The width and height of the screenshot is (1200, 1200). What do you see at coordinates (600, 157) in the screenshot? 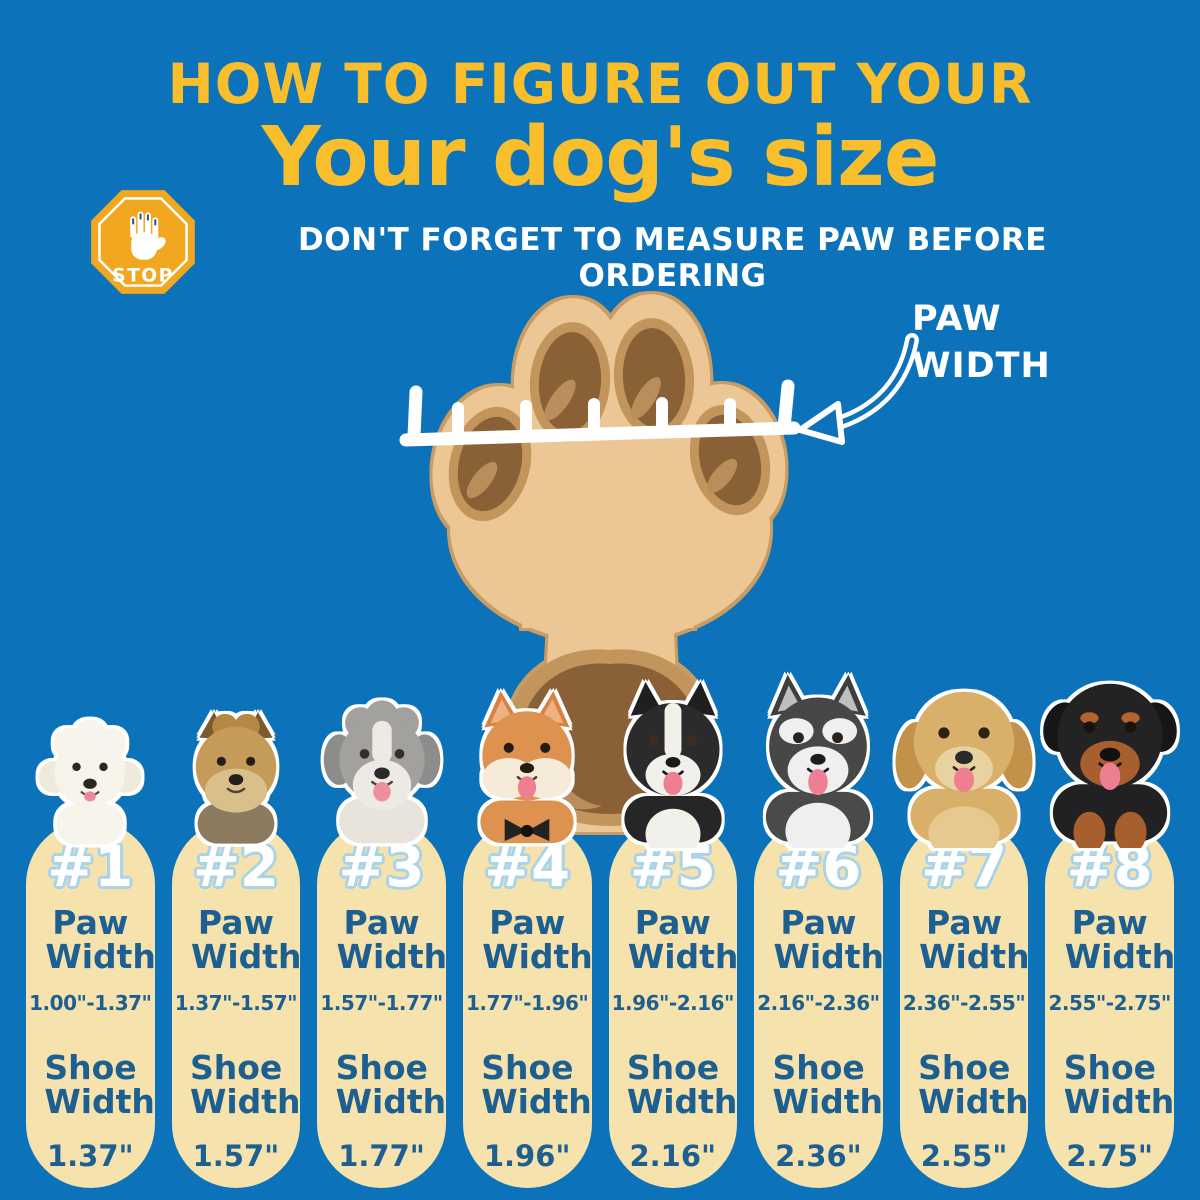
I see `page-subtitle-big: Your dog's size` at bounding box center [600, 157].